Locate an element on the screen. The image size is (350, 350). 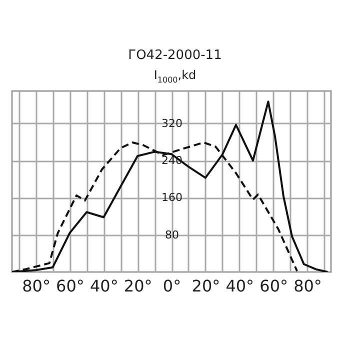
x-tick-label: 0° is located at coordinates (172, 286).